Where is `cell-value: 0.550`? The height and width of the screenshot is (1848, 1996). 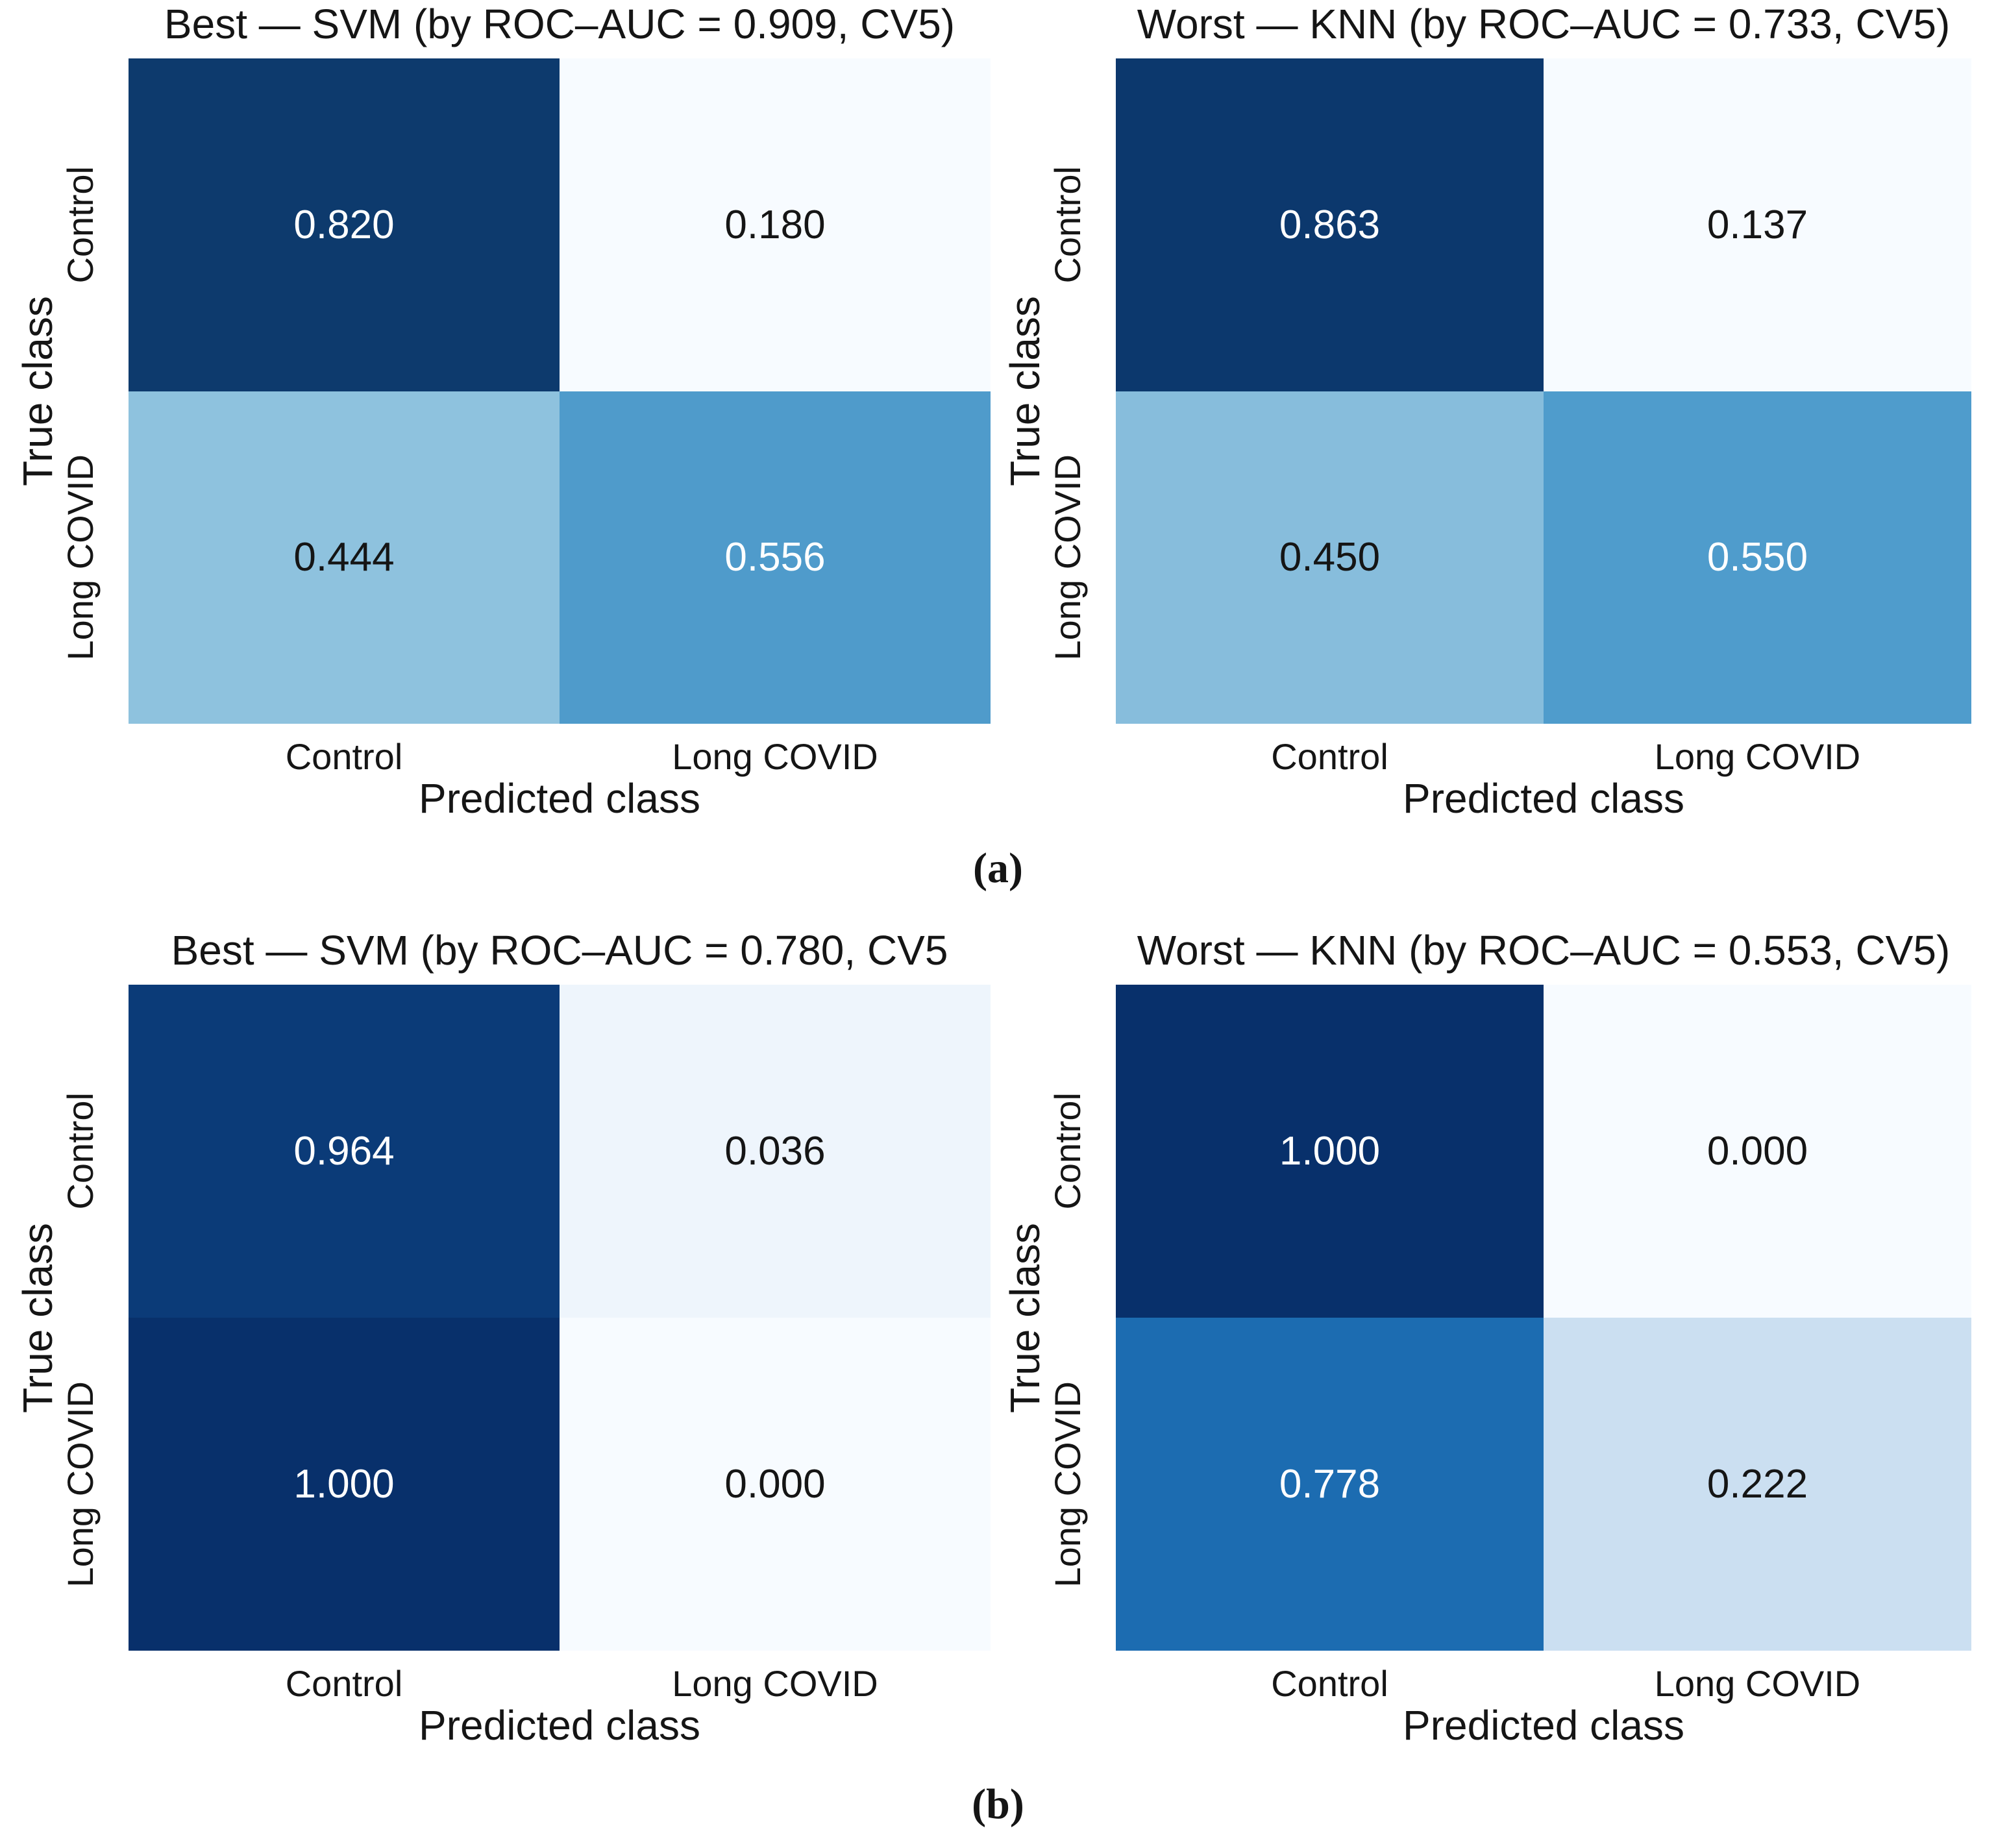
cell-value: 0.550 is located at coordinates (1757, 557).